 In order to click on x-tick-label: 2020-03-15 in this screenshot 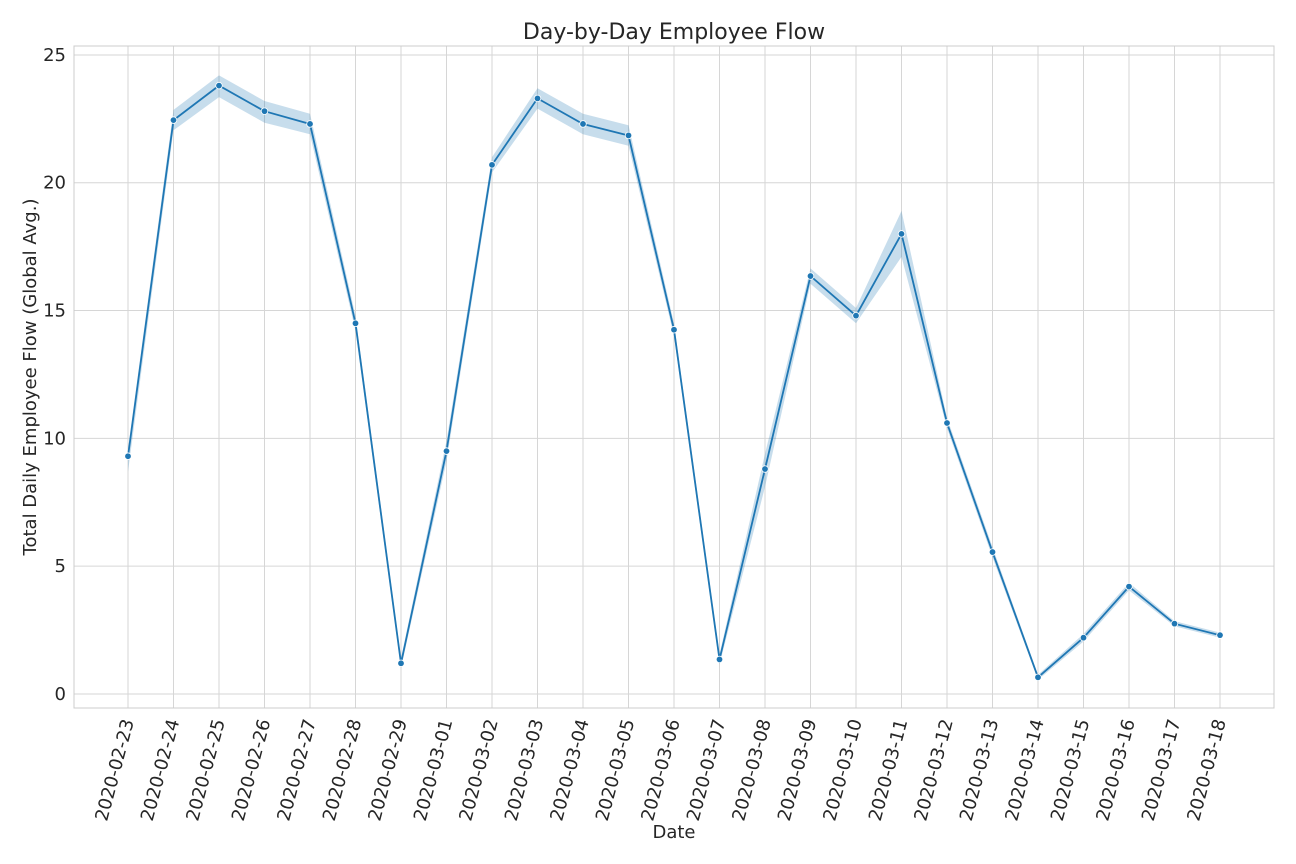, I will do `click(1070, 770)`.